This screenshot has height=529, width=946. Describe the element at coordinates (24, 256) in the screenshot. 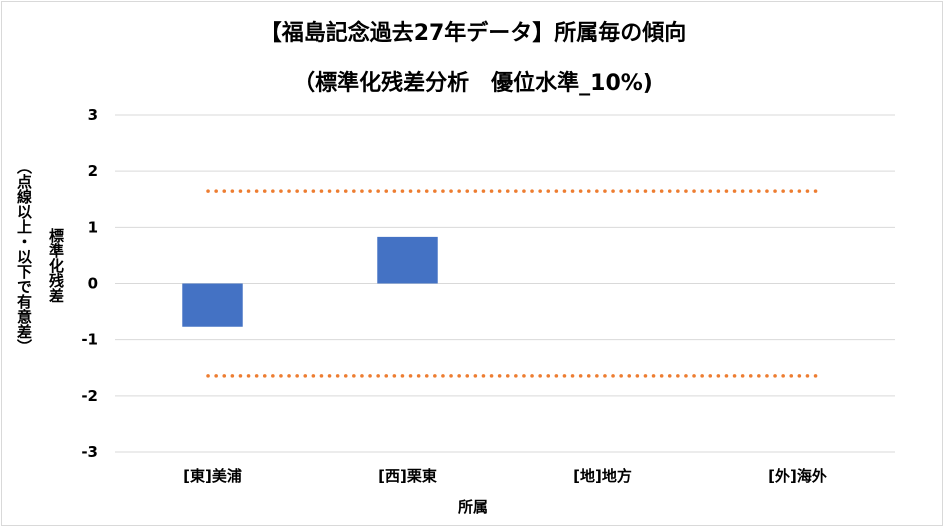

I see `y-axis-note: （点線以上・以下で有意差）` at that location.